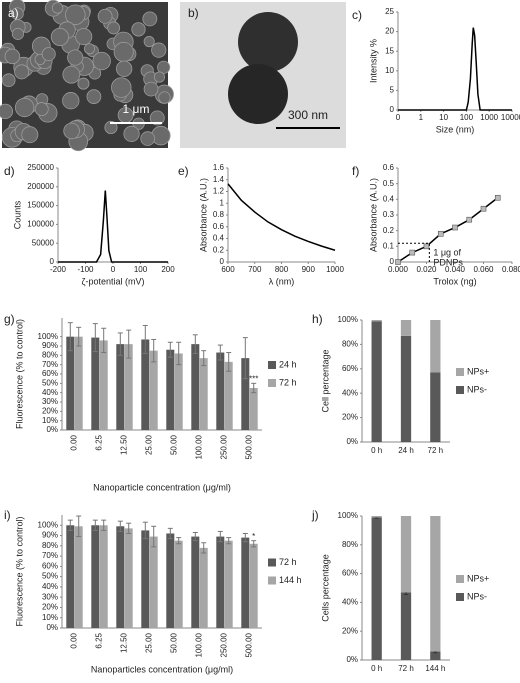 This screenshot has height=683, width=520. Describe the element at coordinates (389, 50) in the screenshot. I see `y-tick-label: 15` at that location.